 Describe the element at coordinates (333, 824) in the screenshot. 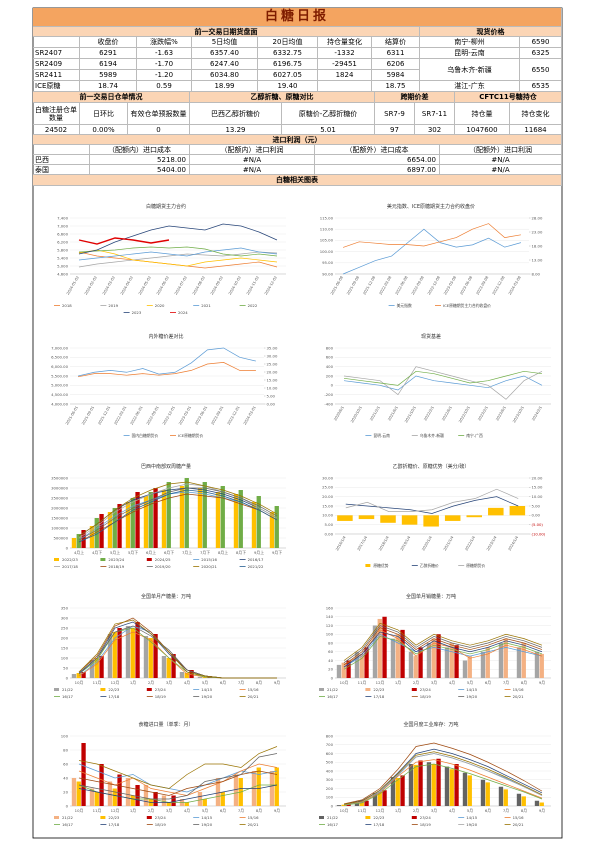

I see `legend-label: 16/17` at that location.